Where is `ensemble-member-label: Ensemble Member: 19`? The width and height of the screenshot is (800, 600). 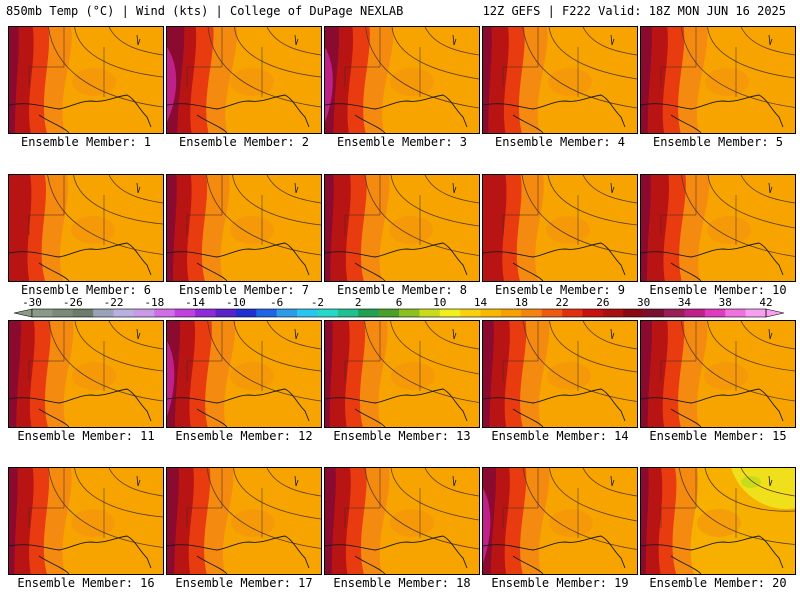 ensemble-member-label: Ensemble Member: 19 is located at coordinates (560, 583).